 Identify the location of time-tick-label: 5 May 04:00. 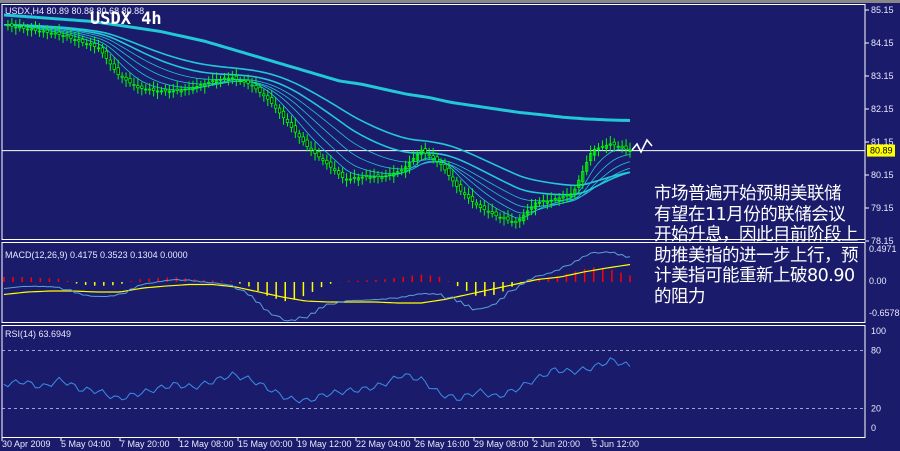
(86, 444).